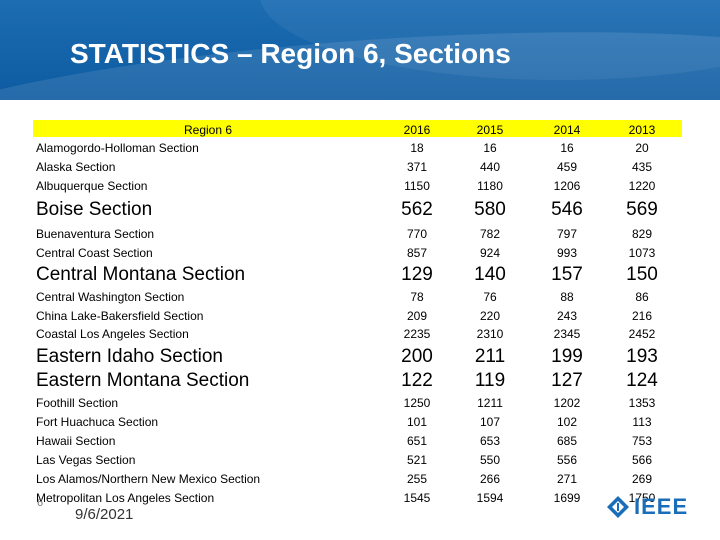 This screenshot has height=540, width=720. I want to click on table-cell: 1250, so click(417, 403).